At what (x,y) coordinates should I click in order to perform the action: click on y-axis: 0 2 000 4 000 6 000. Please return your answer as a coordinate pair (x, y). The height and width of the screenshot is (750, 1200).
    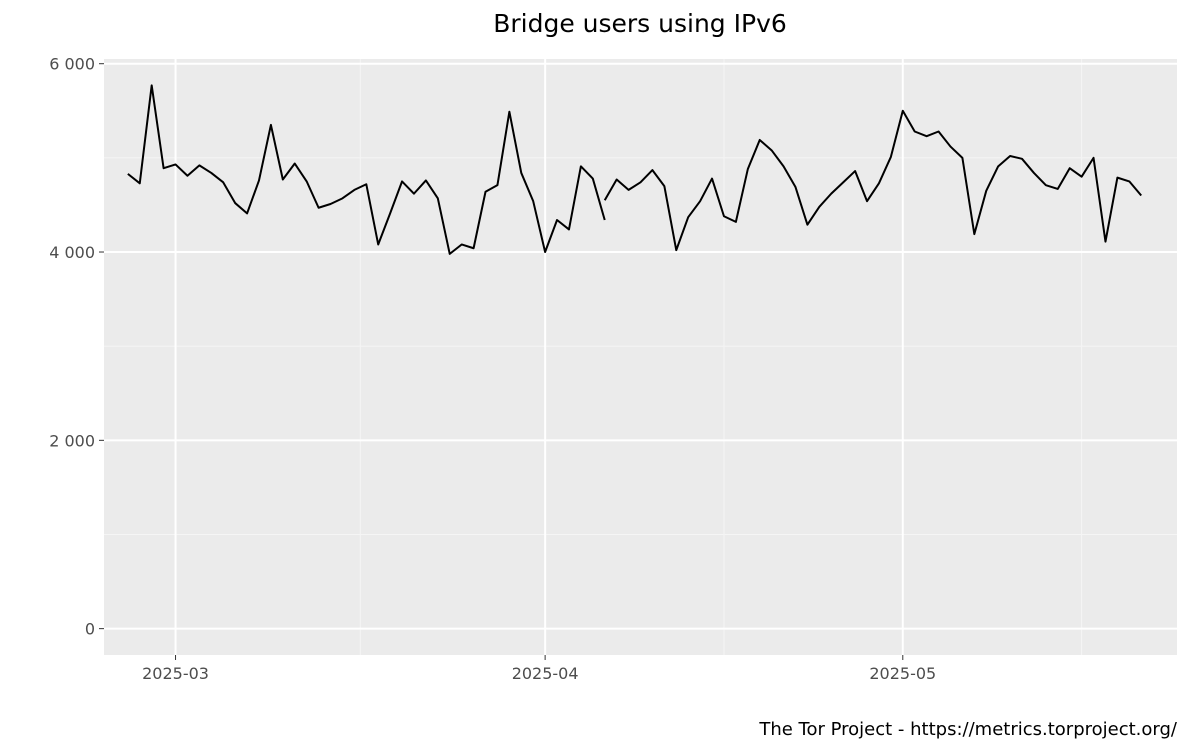
    Looking at the image, I should click on (76, 347).